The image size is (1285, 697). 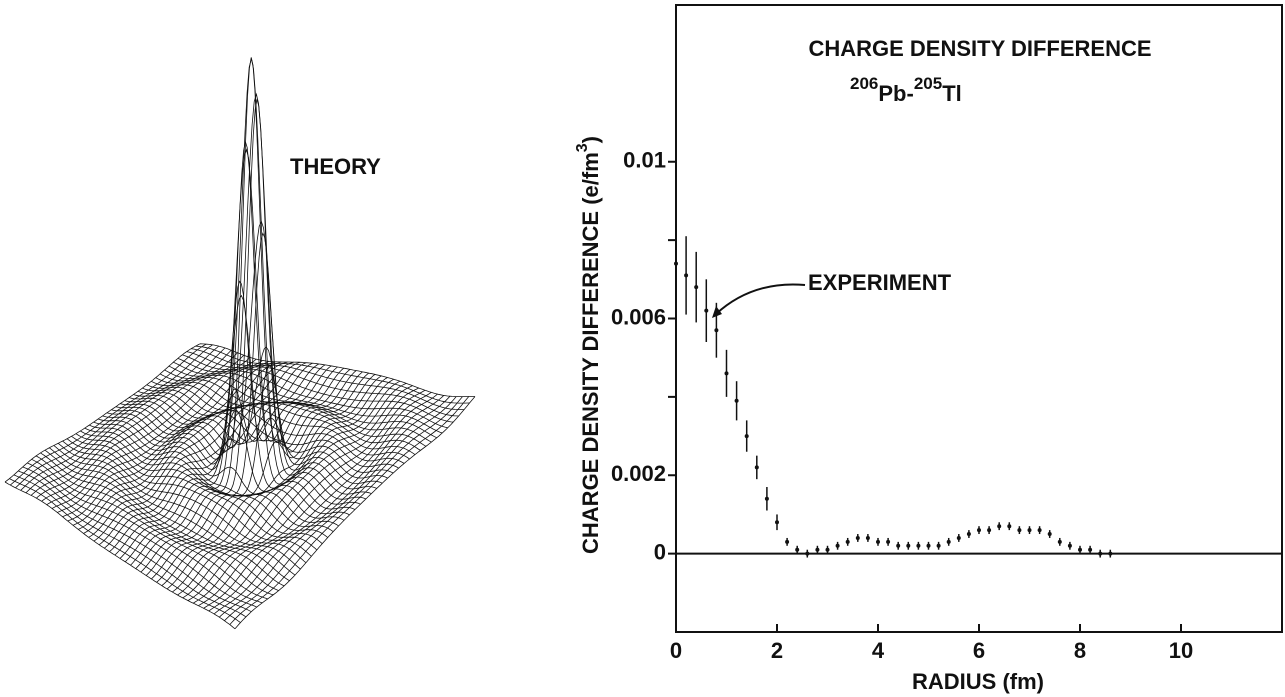 What do you see at coordinates (978, 681) in the screenshot?
I see `x-axis-label: RADIUS (fm)` at bounding box center [978, 681].